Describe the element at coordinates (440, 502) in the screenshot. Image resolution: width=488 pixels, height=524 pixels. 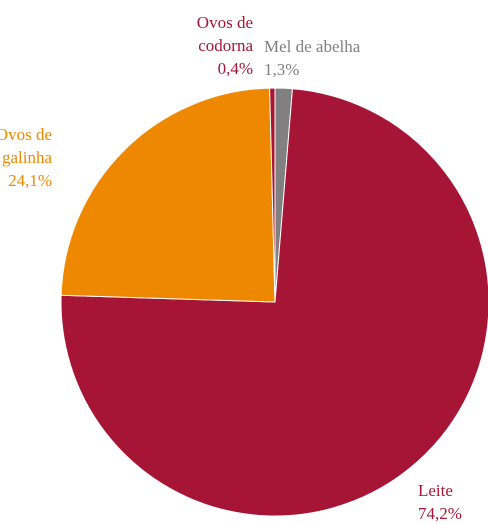
I see `pie-label-1: Leite 74,2%` at that location.